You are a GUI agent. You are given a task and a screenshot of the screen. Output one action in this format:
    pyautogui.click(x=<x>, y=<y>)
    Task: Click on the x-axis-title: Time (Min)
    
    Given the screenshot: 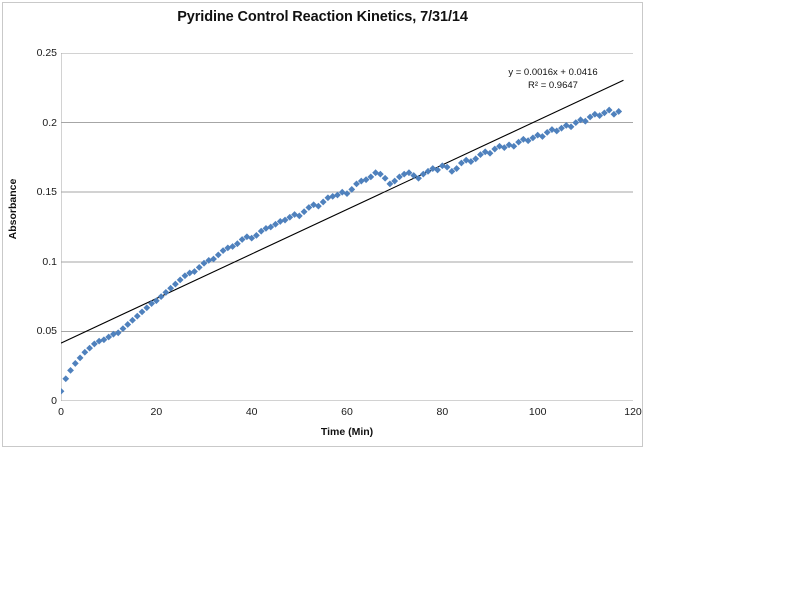 What is the action you would take?
    pyautogui.click(x=347, y=432)
    